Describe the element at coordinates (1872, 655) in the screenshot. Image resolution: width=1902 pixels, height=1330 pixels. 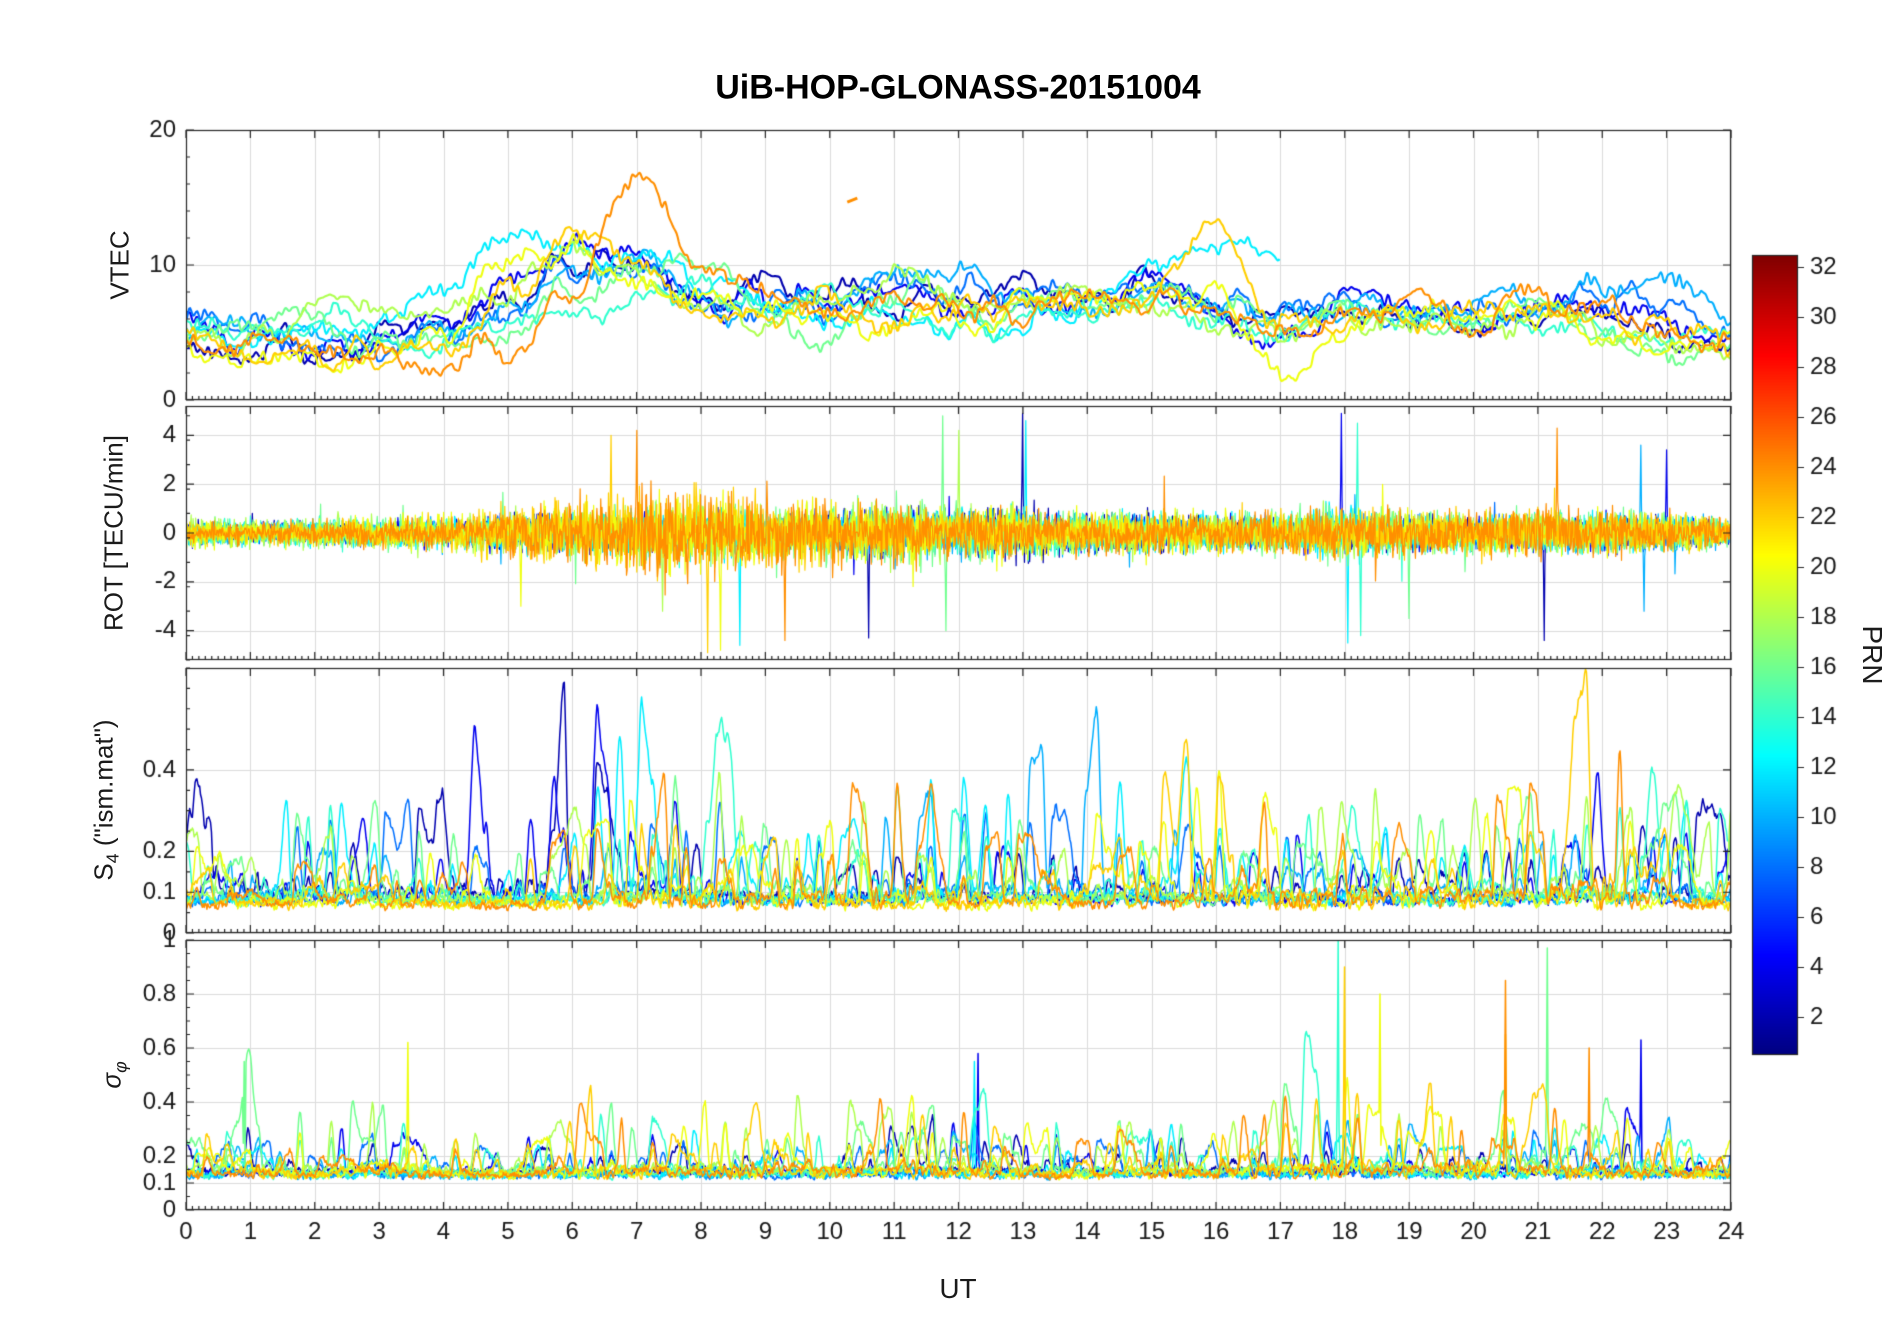
I see `colorbar-label-prn: PRN` at that location.